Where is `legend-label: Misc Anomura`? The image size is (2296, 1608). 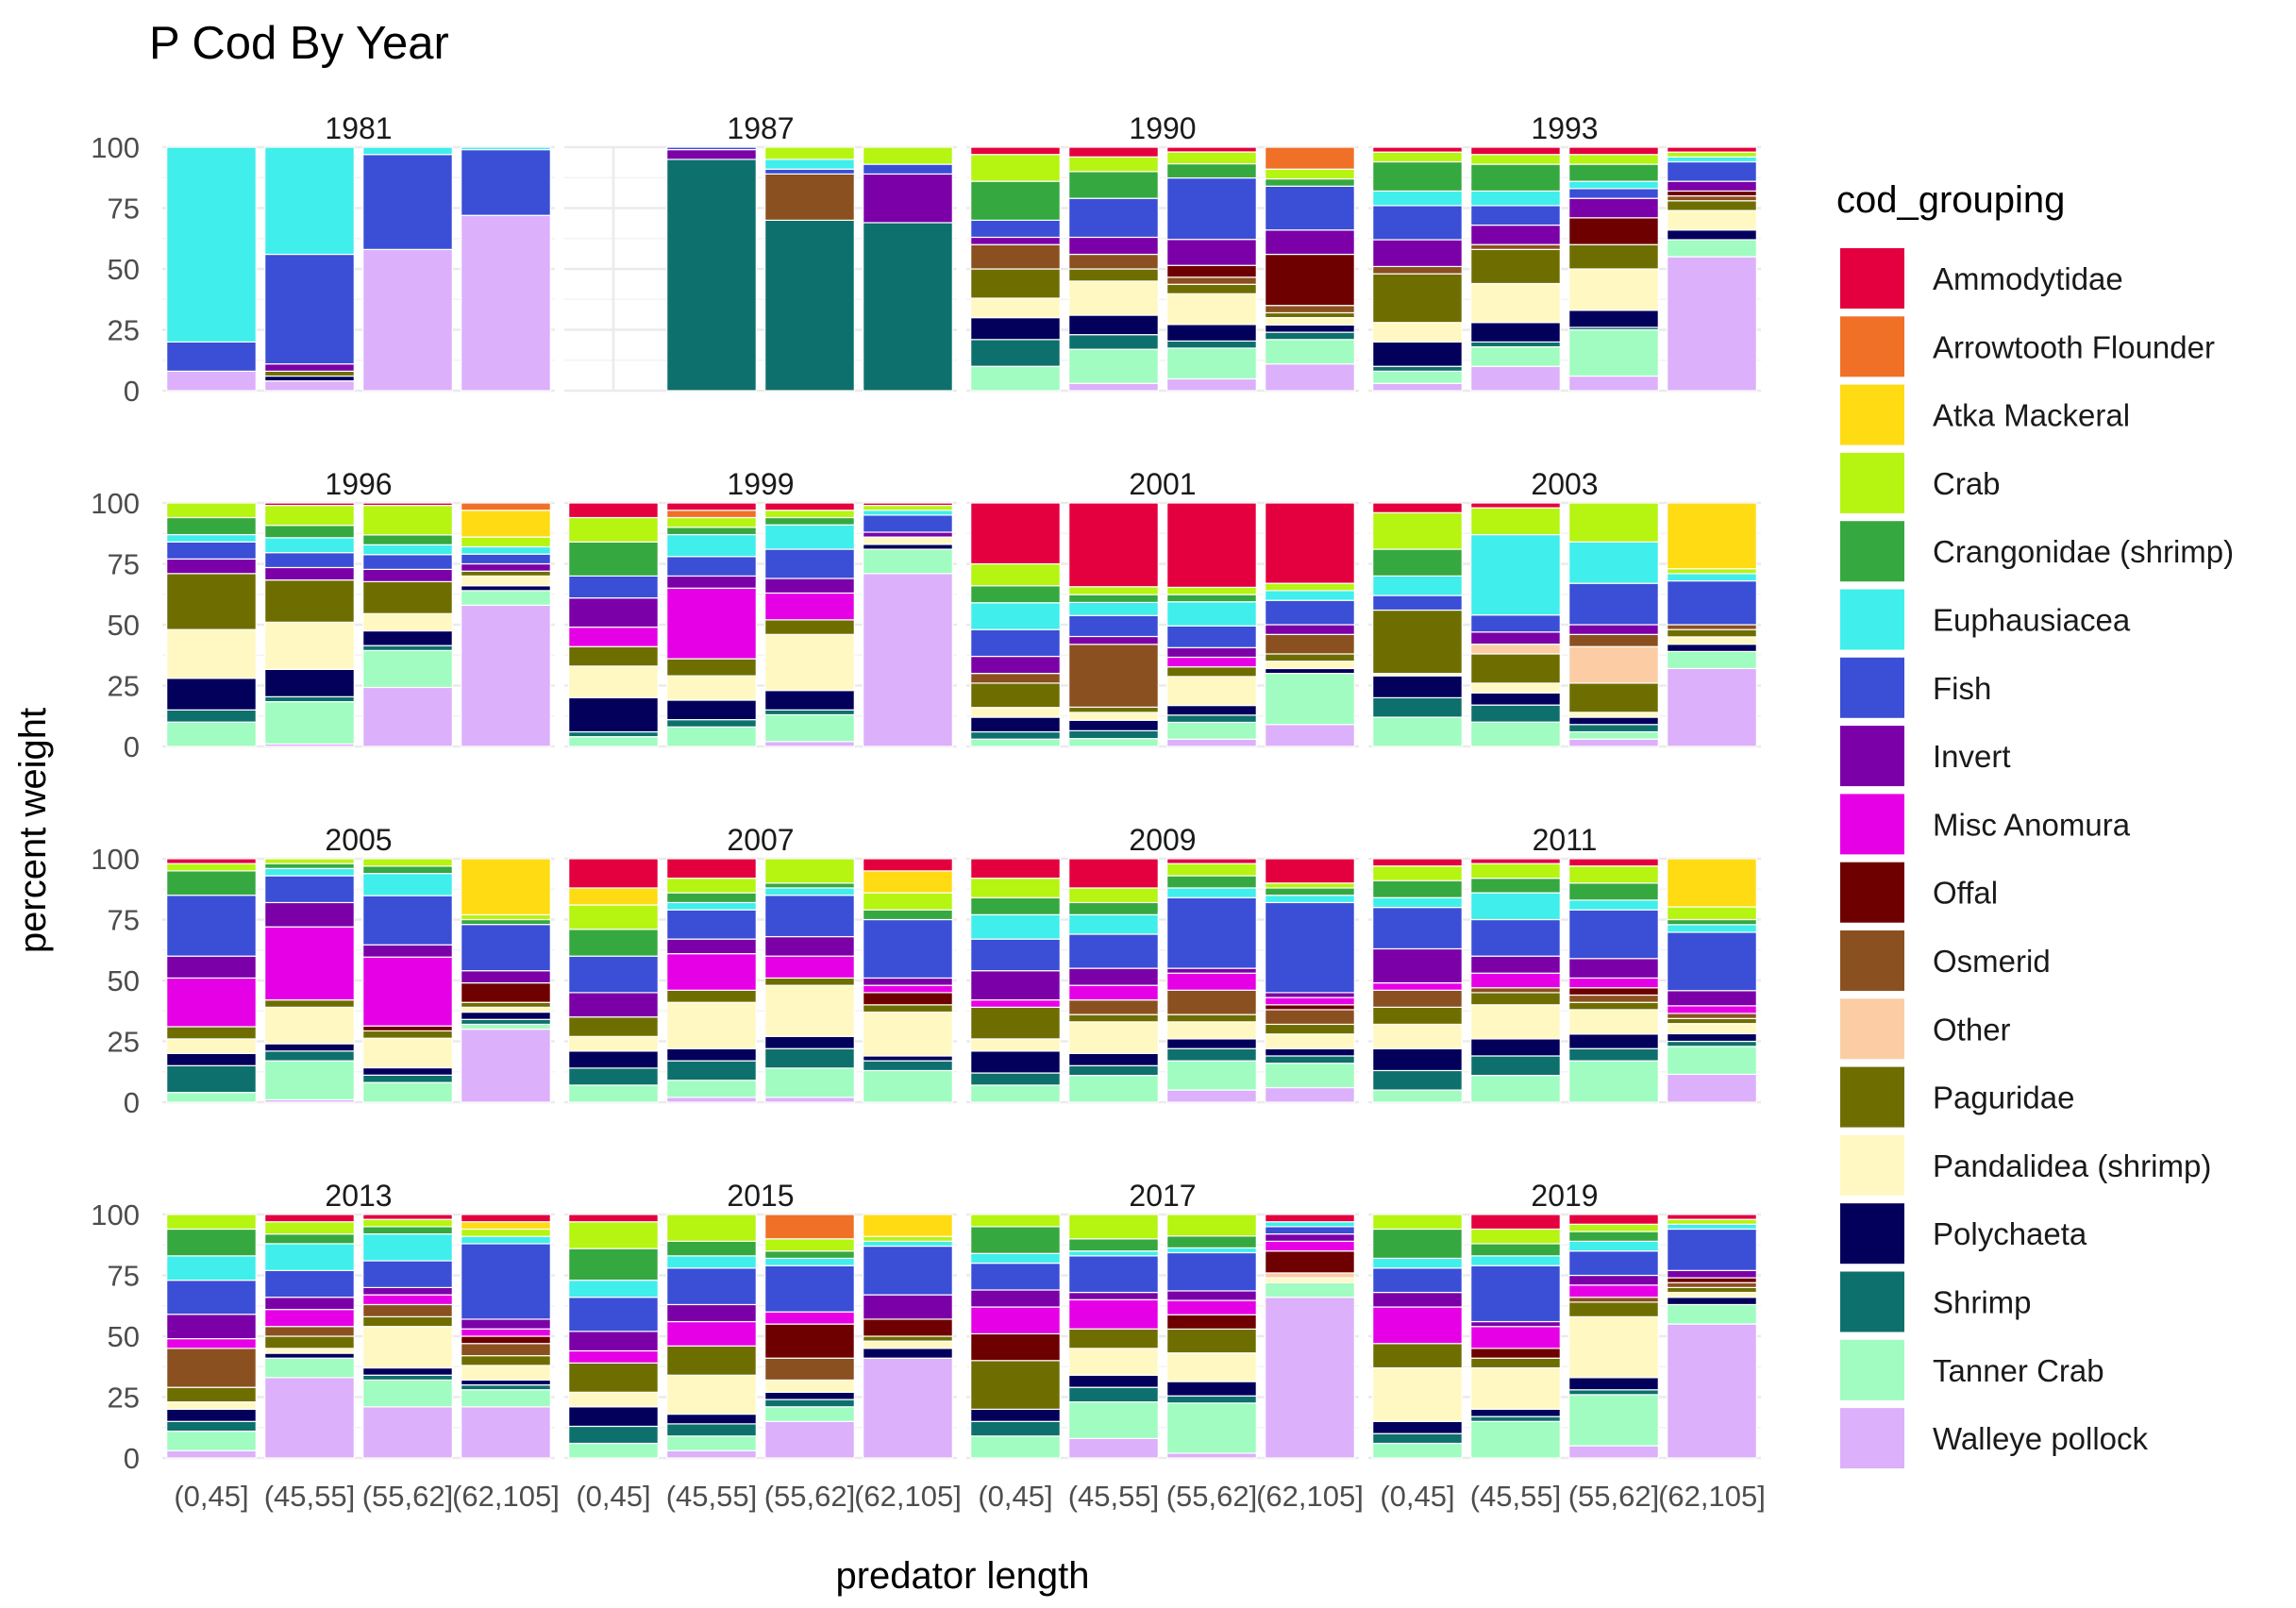
legend-label: Misc Anomura is located at coordinates (2032, 824).